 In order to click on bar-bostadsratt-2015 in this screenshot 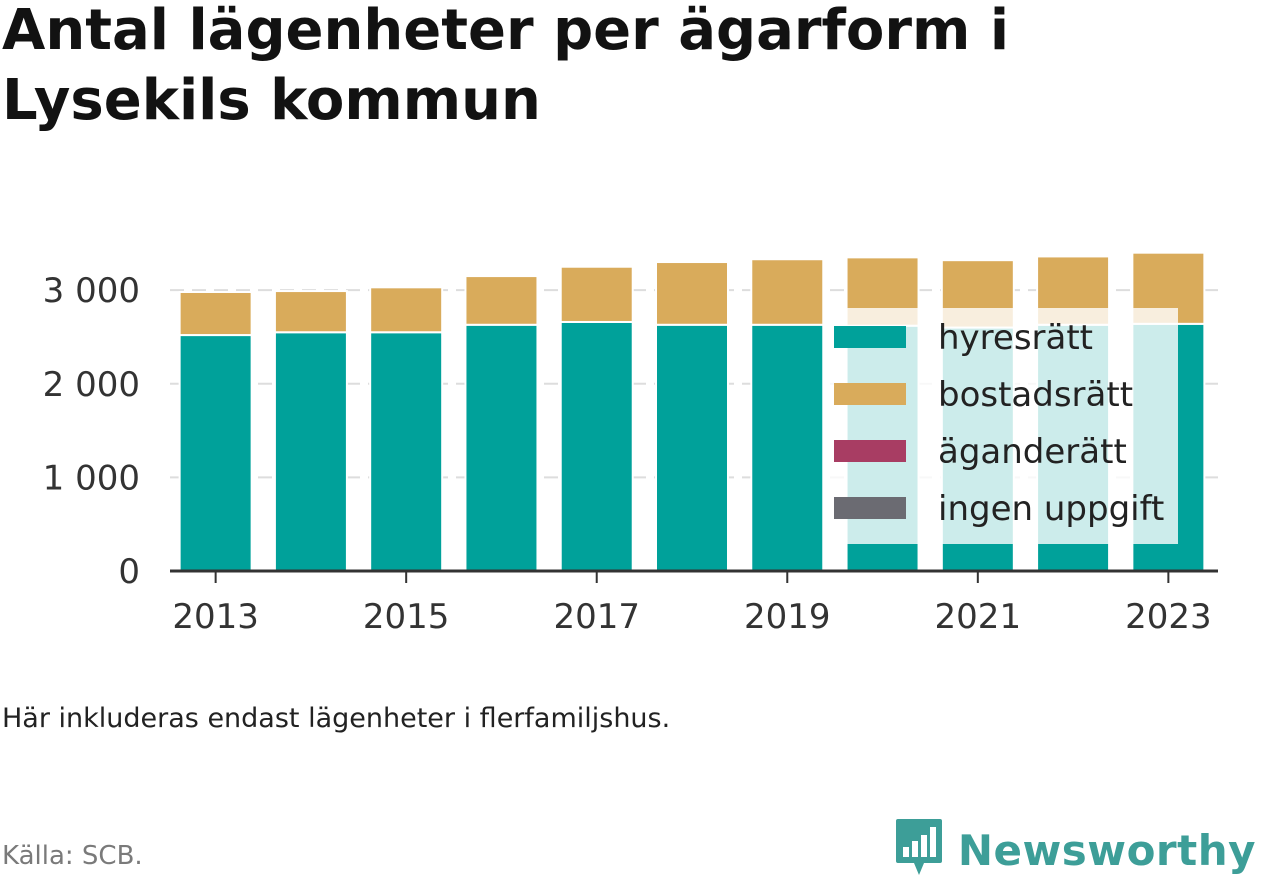, I will do `click(406, 310)`.